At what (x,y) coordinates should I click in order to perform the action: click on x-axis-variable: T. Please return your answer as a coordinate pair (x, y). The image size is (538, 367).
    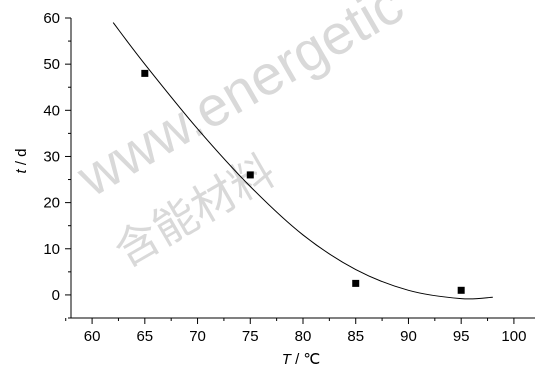
    Looking at the image, I should click on (287, 359).